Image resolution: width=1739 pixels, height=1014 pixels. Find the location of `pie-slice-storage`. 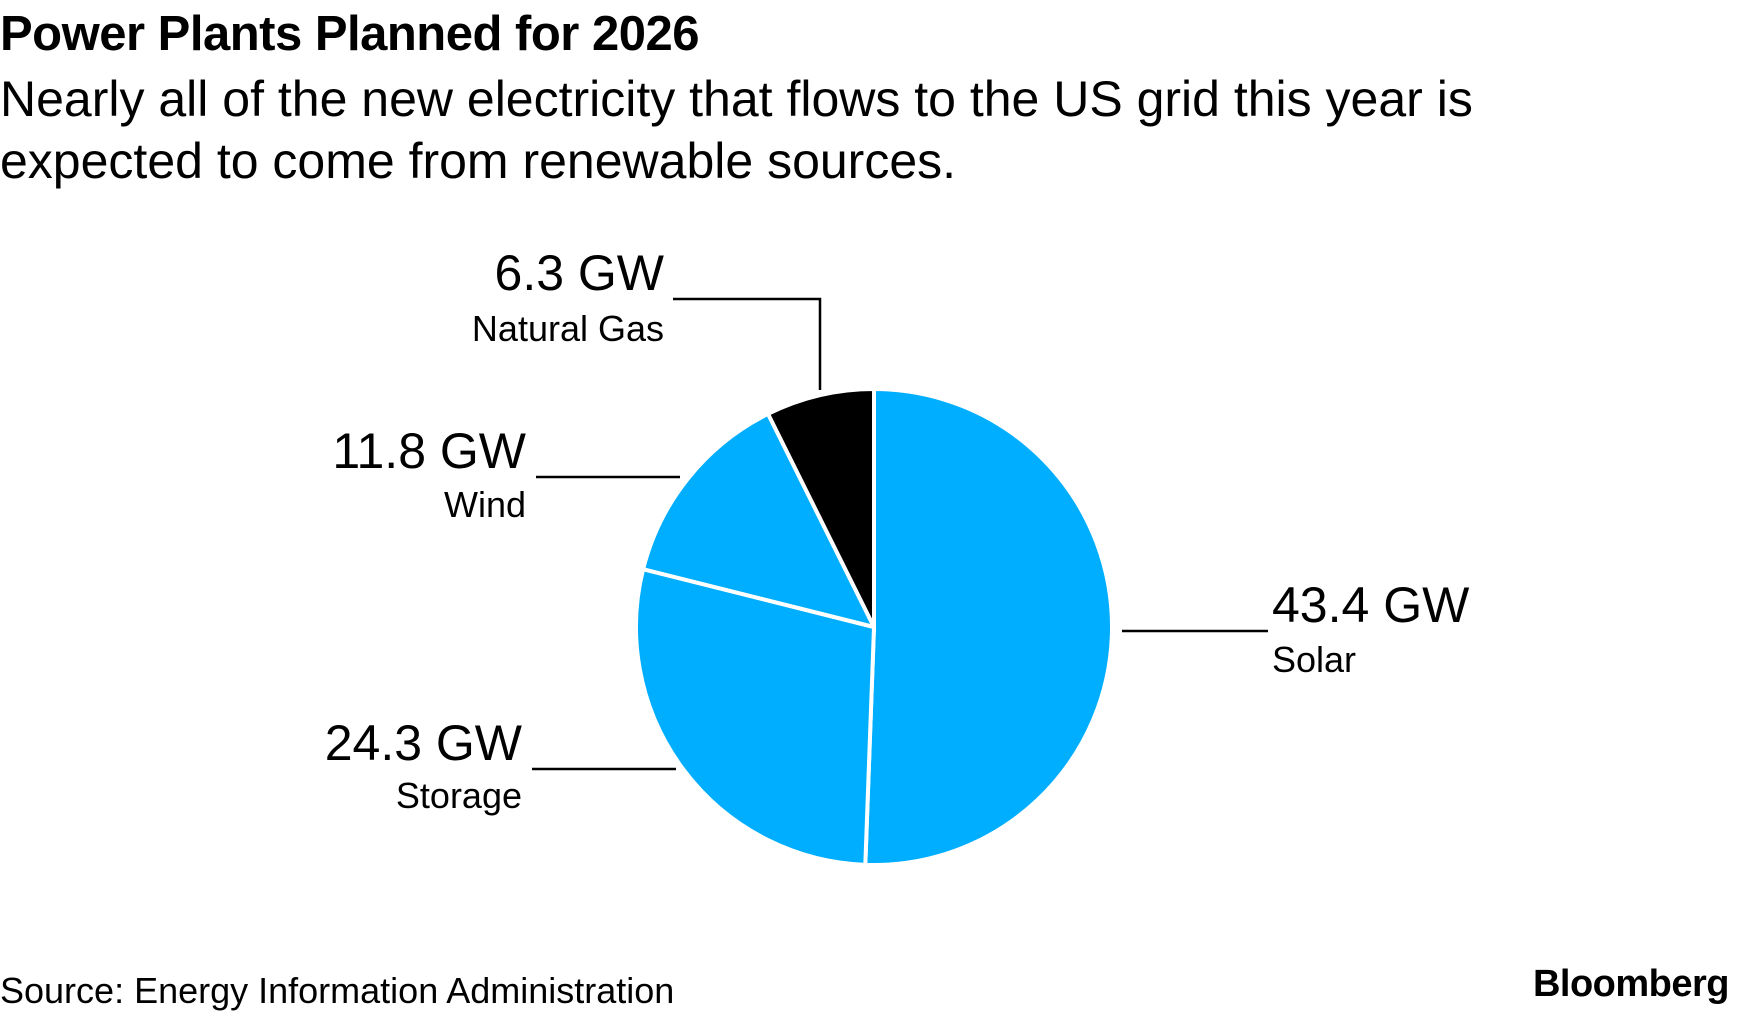

pie-slice-storage is located at coordinates (755, 717).